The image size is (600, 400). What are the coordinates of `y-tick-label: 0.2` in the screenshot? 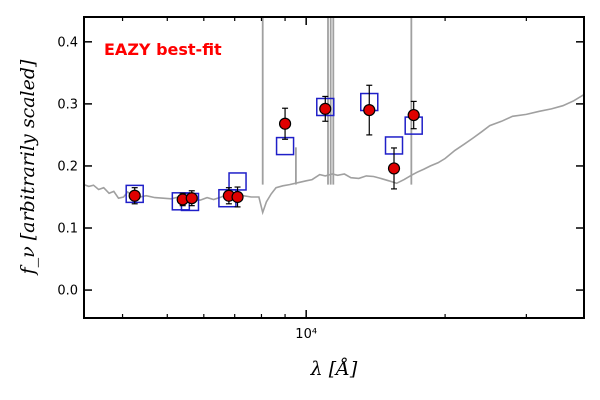 It's located at (67, 166).